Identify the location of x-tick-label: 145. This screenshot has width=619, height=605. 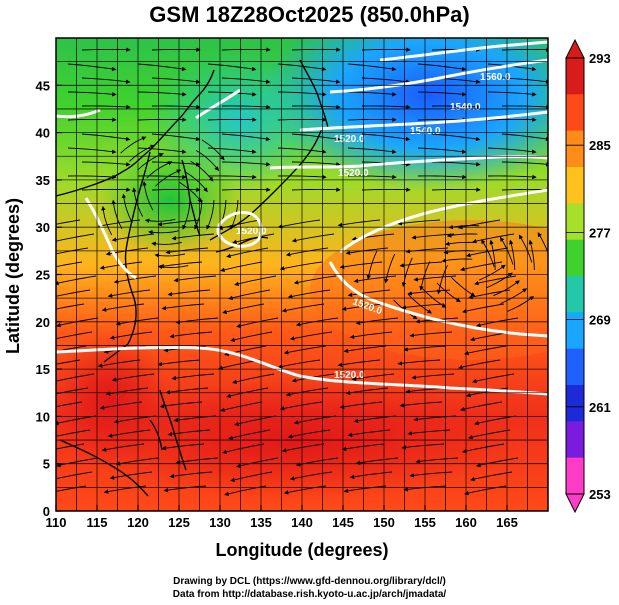
(343, 522).